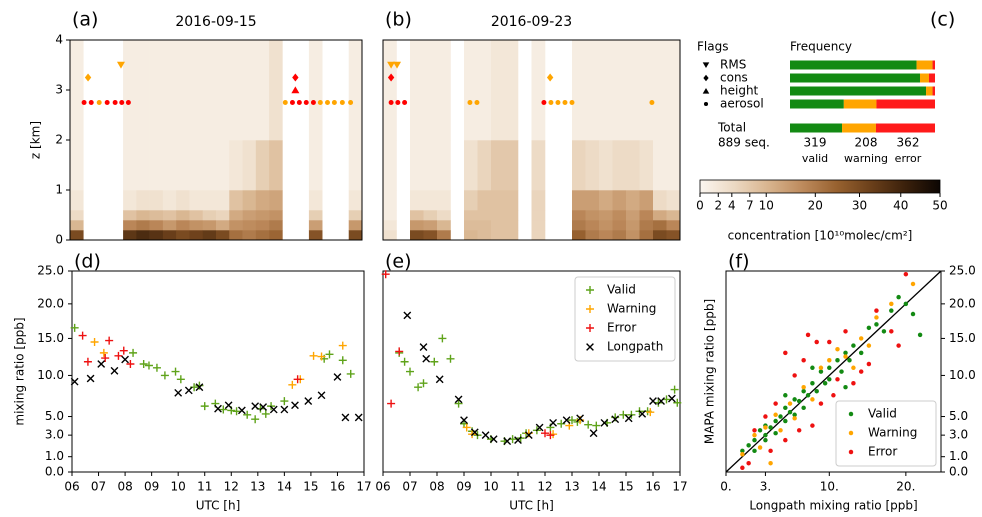 The image size is (982, 517). Describe the element at coordinates (905, 487) in the screenshot. I see `x-tick-label: 20.` at that location.